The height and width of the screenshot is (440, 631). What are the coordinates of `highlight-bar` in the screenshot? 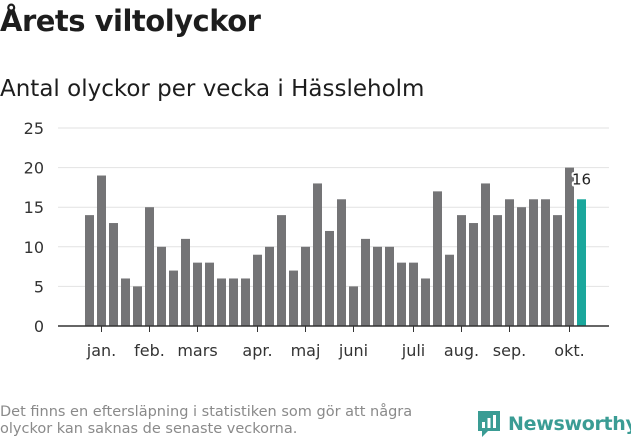 It's located at (581, 262).